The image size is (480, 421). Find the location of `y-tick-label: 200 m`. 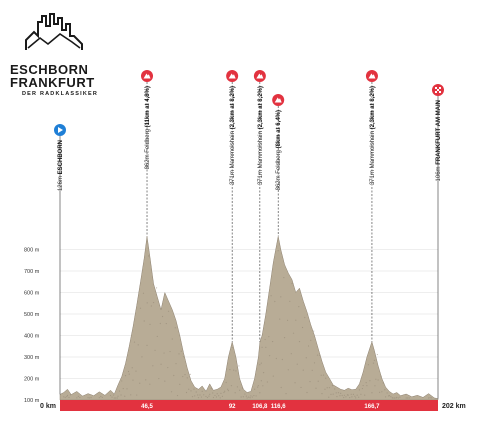

y-tick-label: 200 m is located at coordinates (32, 380).